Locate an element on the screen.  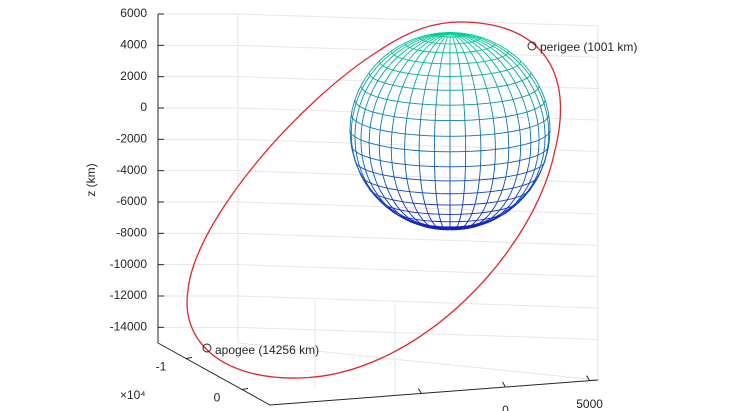
z-tick-label: 2000 is located at coordinates (133, 76).